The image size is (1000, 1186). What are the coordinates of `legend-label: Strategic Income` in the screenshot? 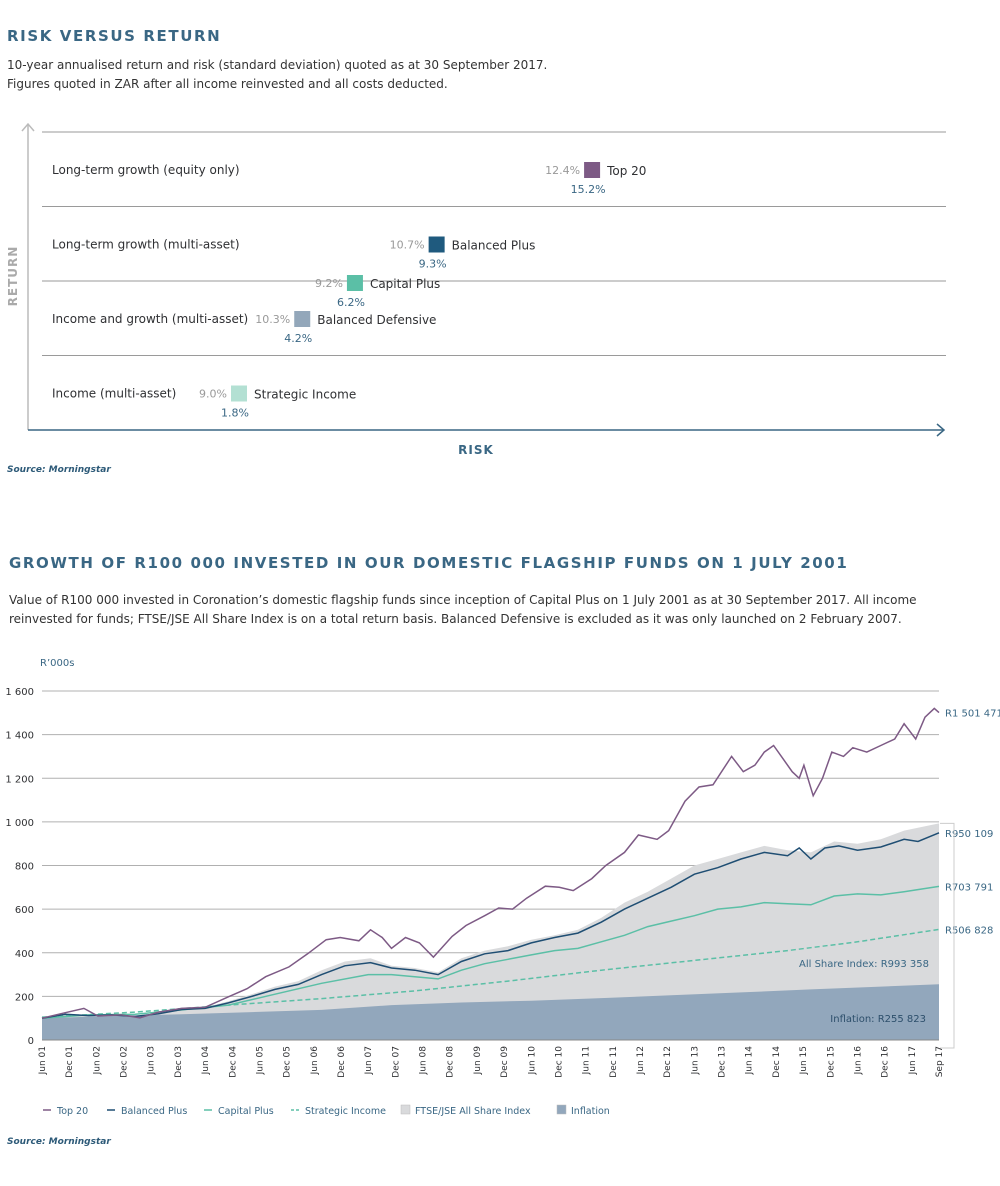 It's located at (345, 1111).